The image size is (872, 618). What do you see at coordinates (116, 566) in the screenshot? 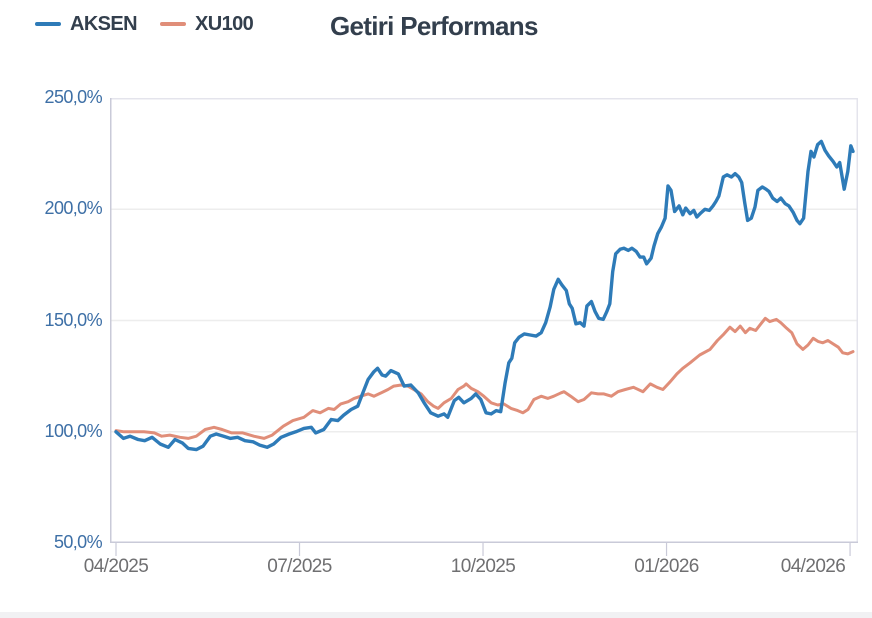
I see `x-axis-label: 04/2025` at bounding box center [116, 566].